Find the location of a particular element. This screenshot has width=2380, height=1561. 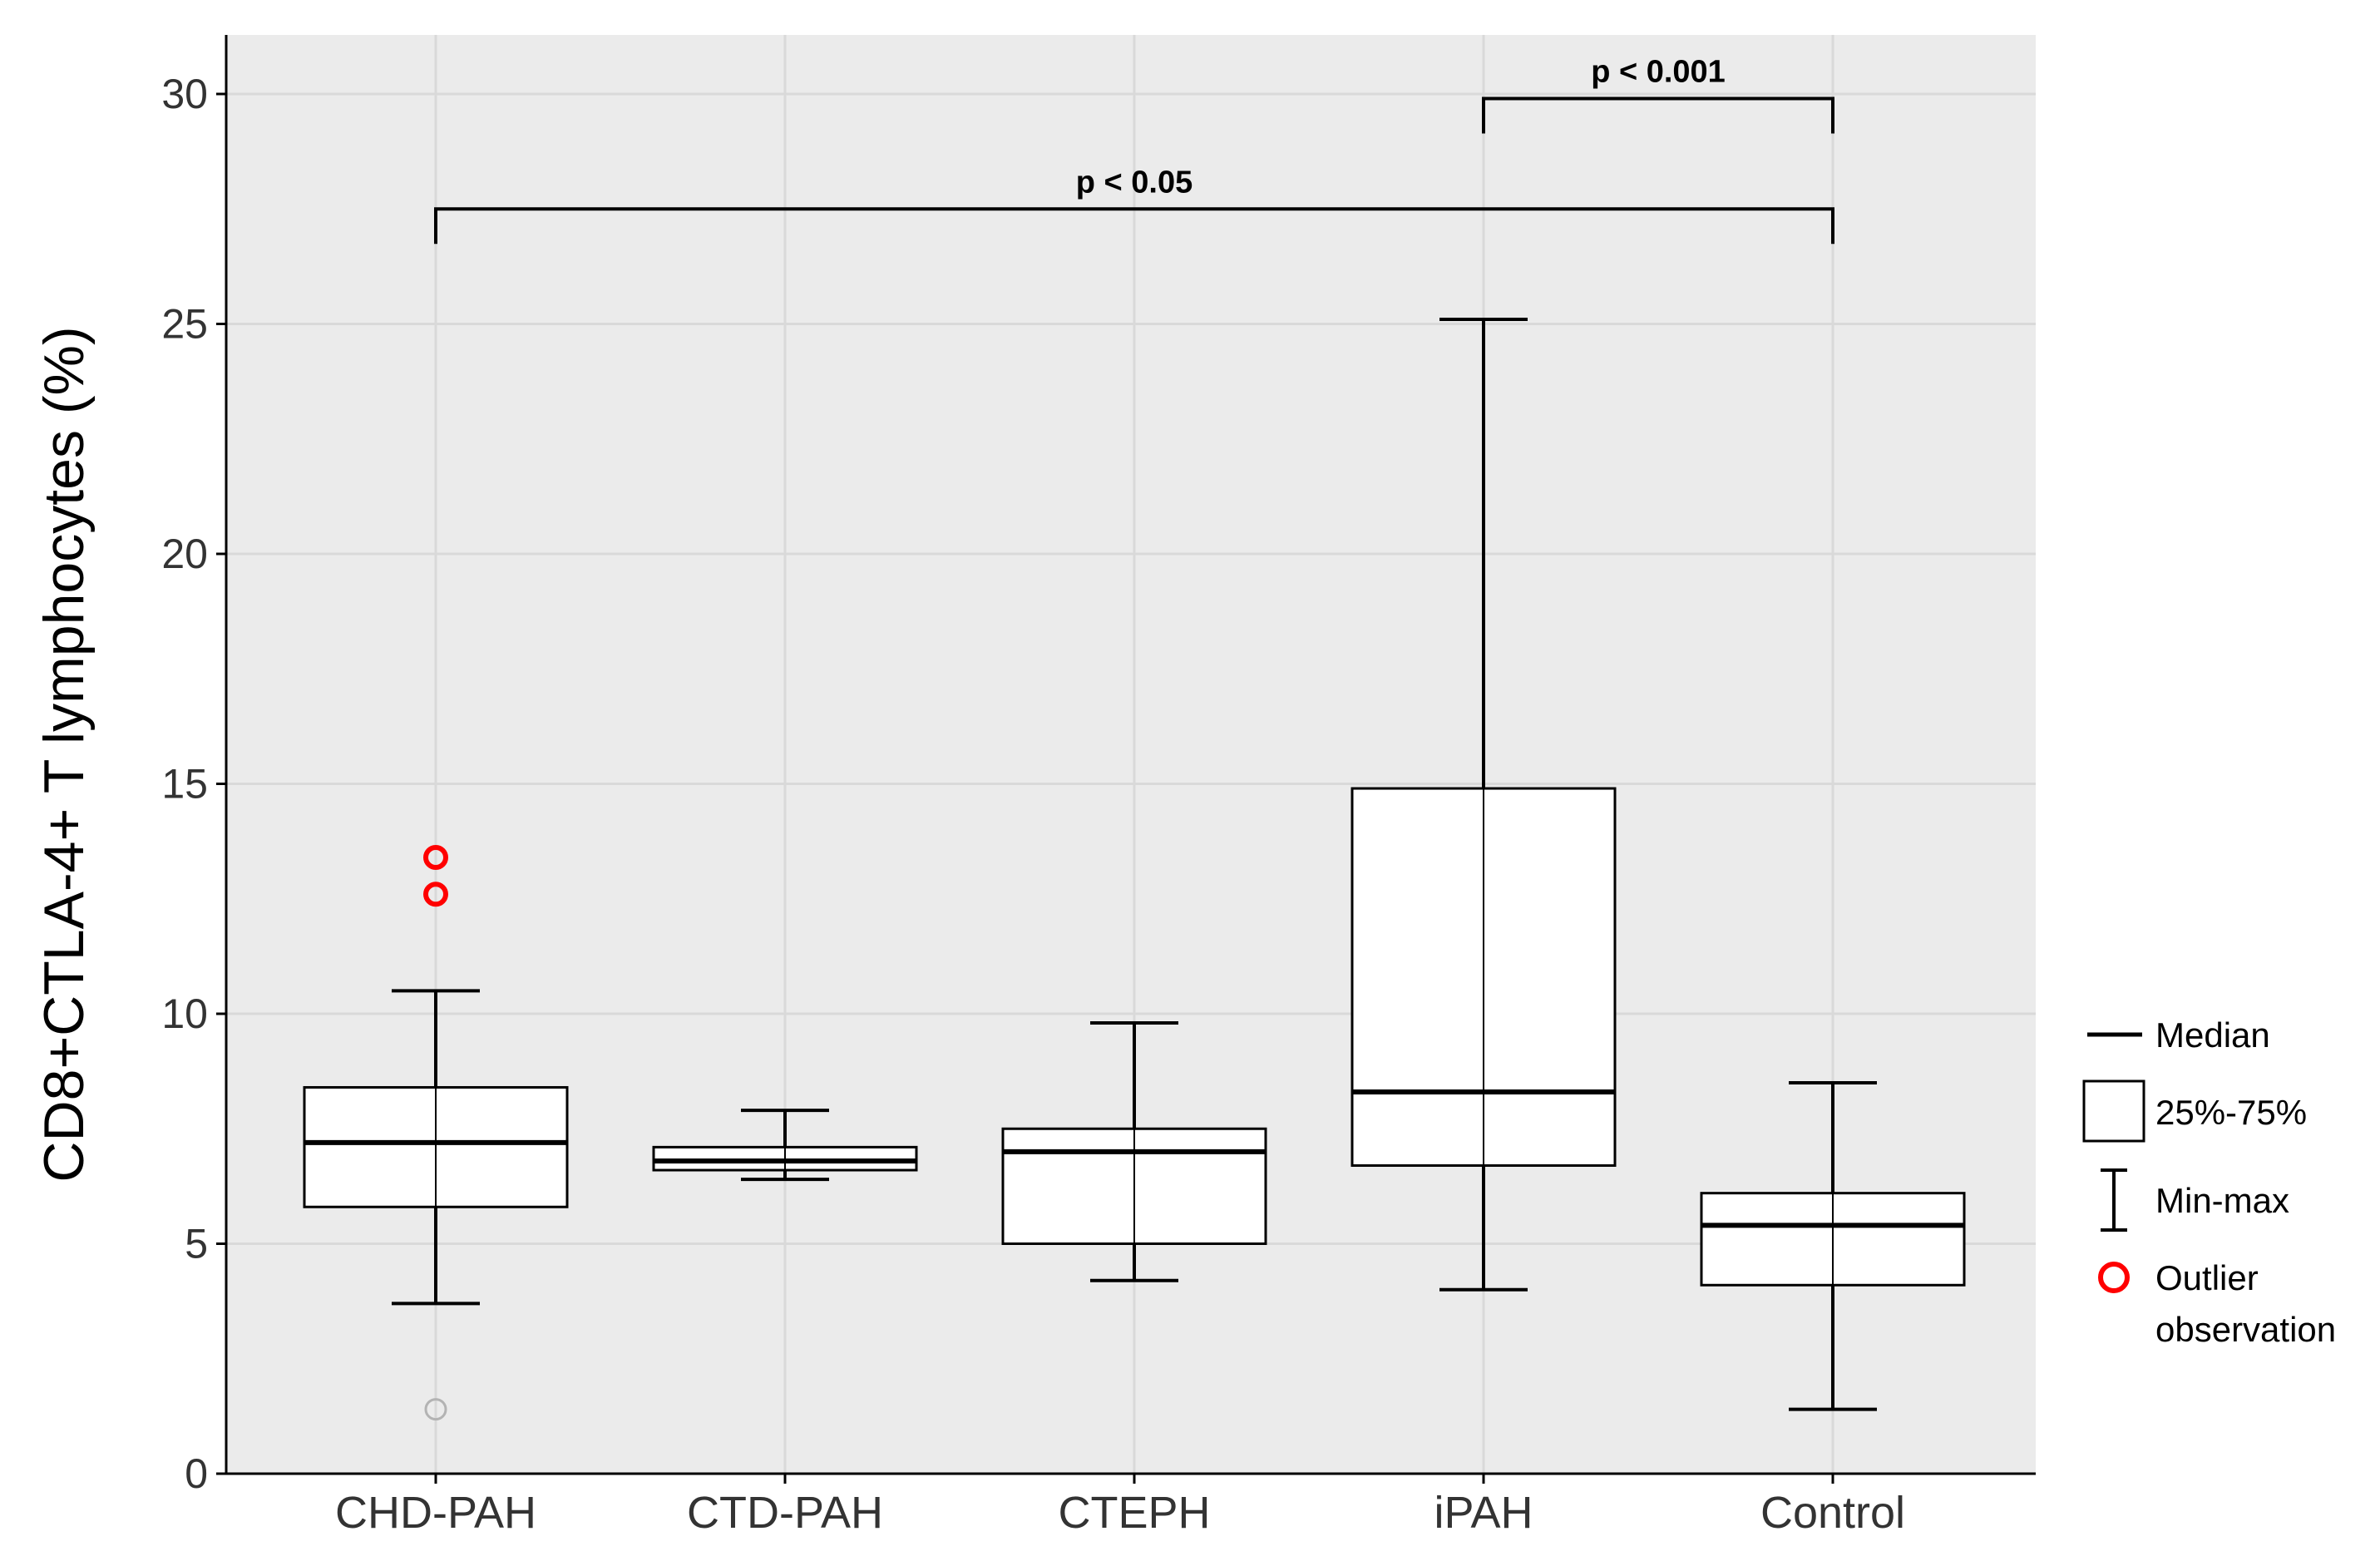

significance-brackets: p < 0.05 p < 0.001 is located at coordinates (1134, 150).